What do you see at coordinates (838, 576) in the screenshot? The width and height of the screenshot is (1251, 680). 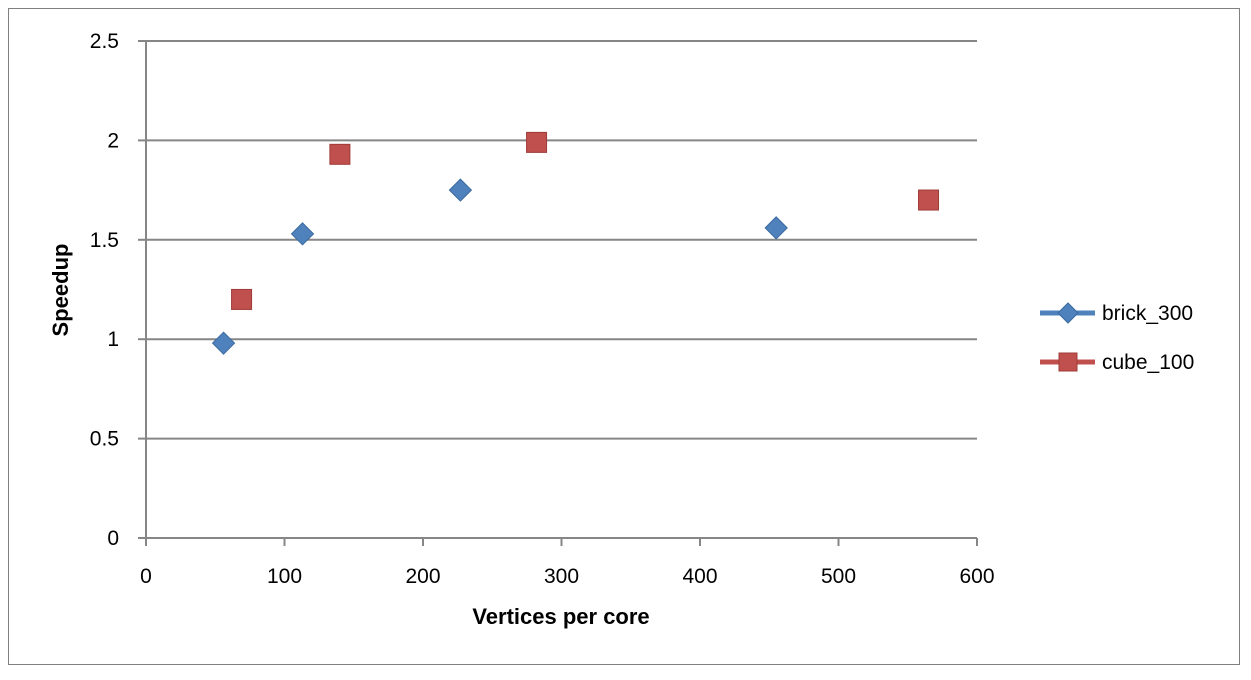 I see `x-tick-label: 500` at bounding box center [838, 576].